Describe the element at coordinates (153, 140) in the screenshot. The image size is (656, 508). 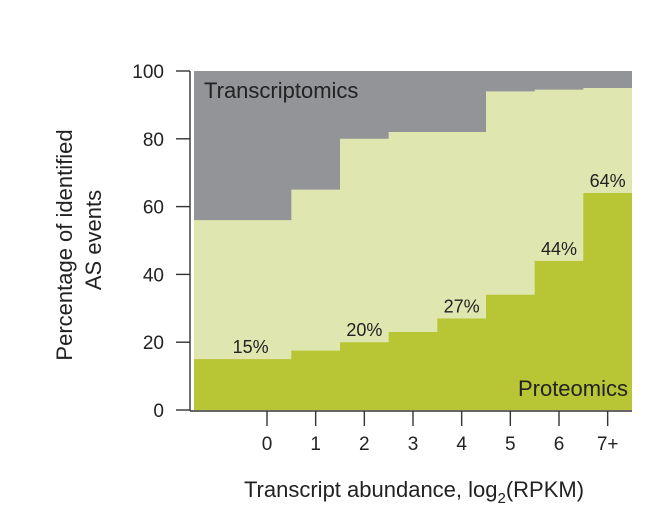
I see `y-tick-label: 80` at that location.